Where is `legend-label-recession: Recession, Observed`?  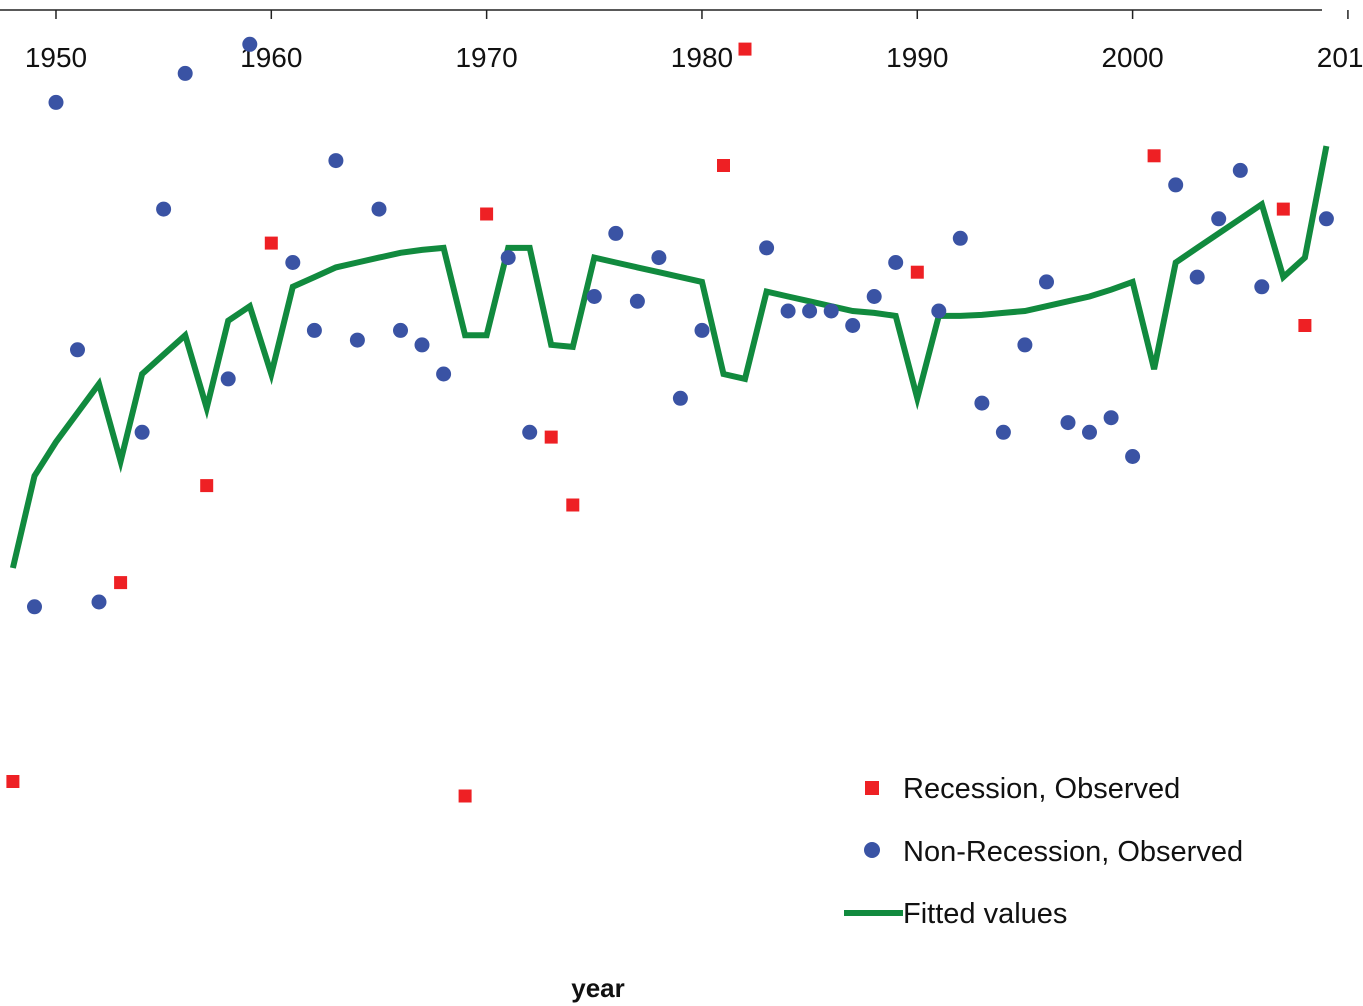
legend-label-recession: Recession, Observed is located at coordinates (1041, 789).